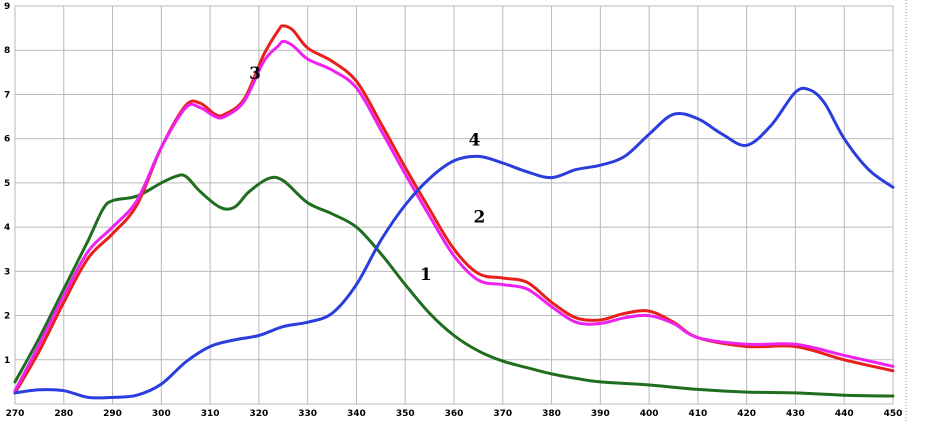 The width and height of the screenshot is (934, 422). I want to click on y-tick-label: 8, so click(7, 51).